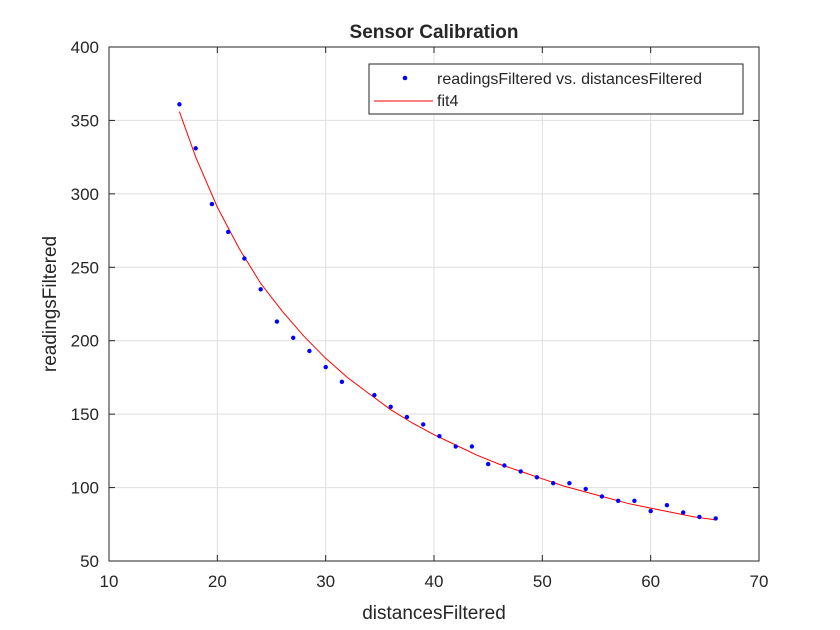  Describe the element at coordinates (85, 267) in the screenshot. I see `y-tick-label: 250` at that location.